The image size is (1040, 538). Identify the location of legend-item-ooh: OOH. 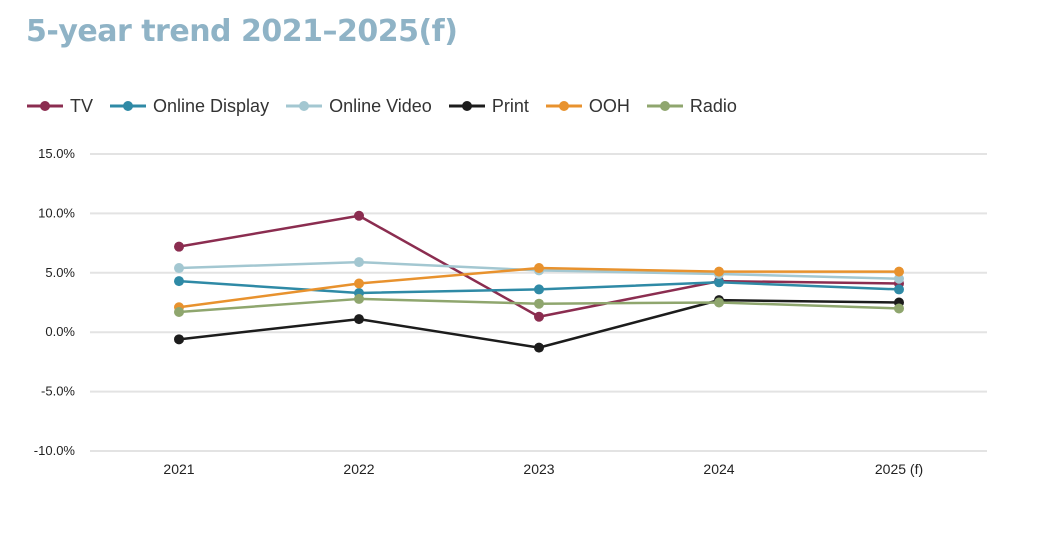
(587, 106).